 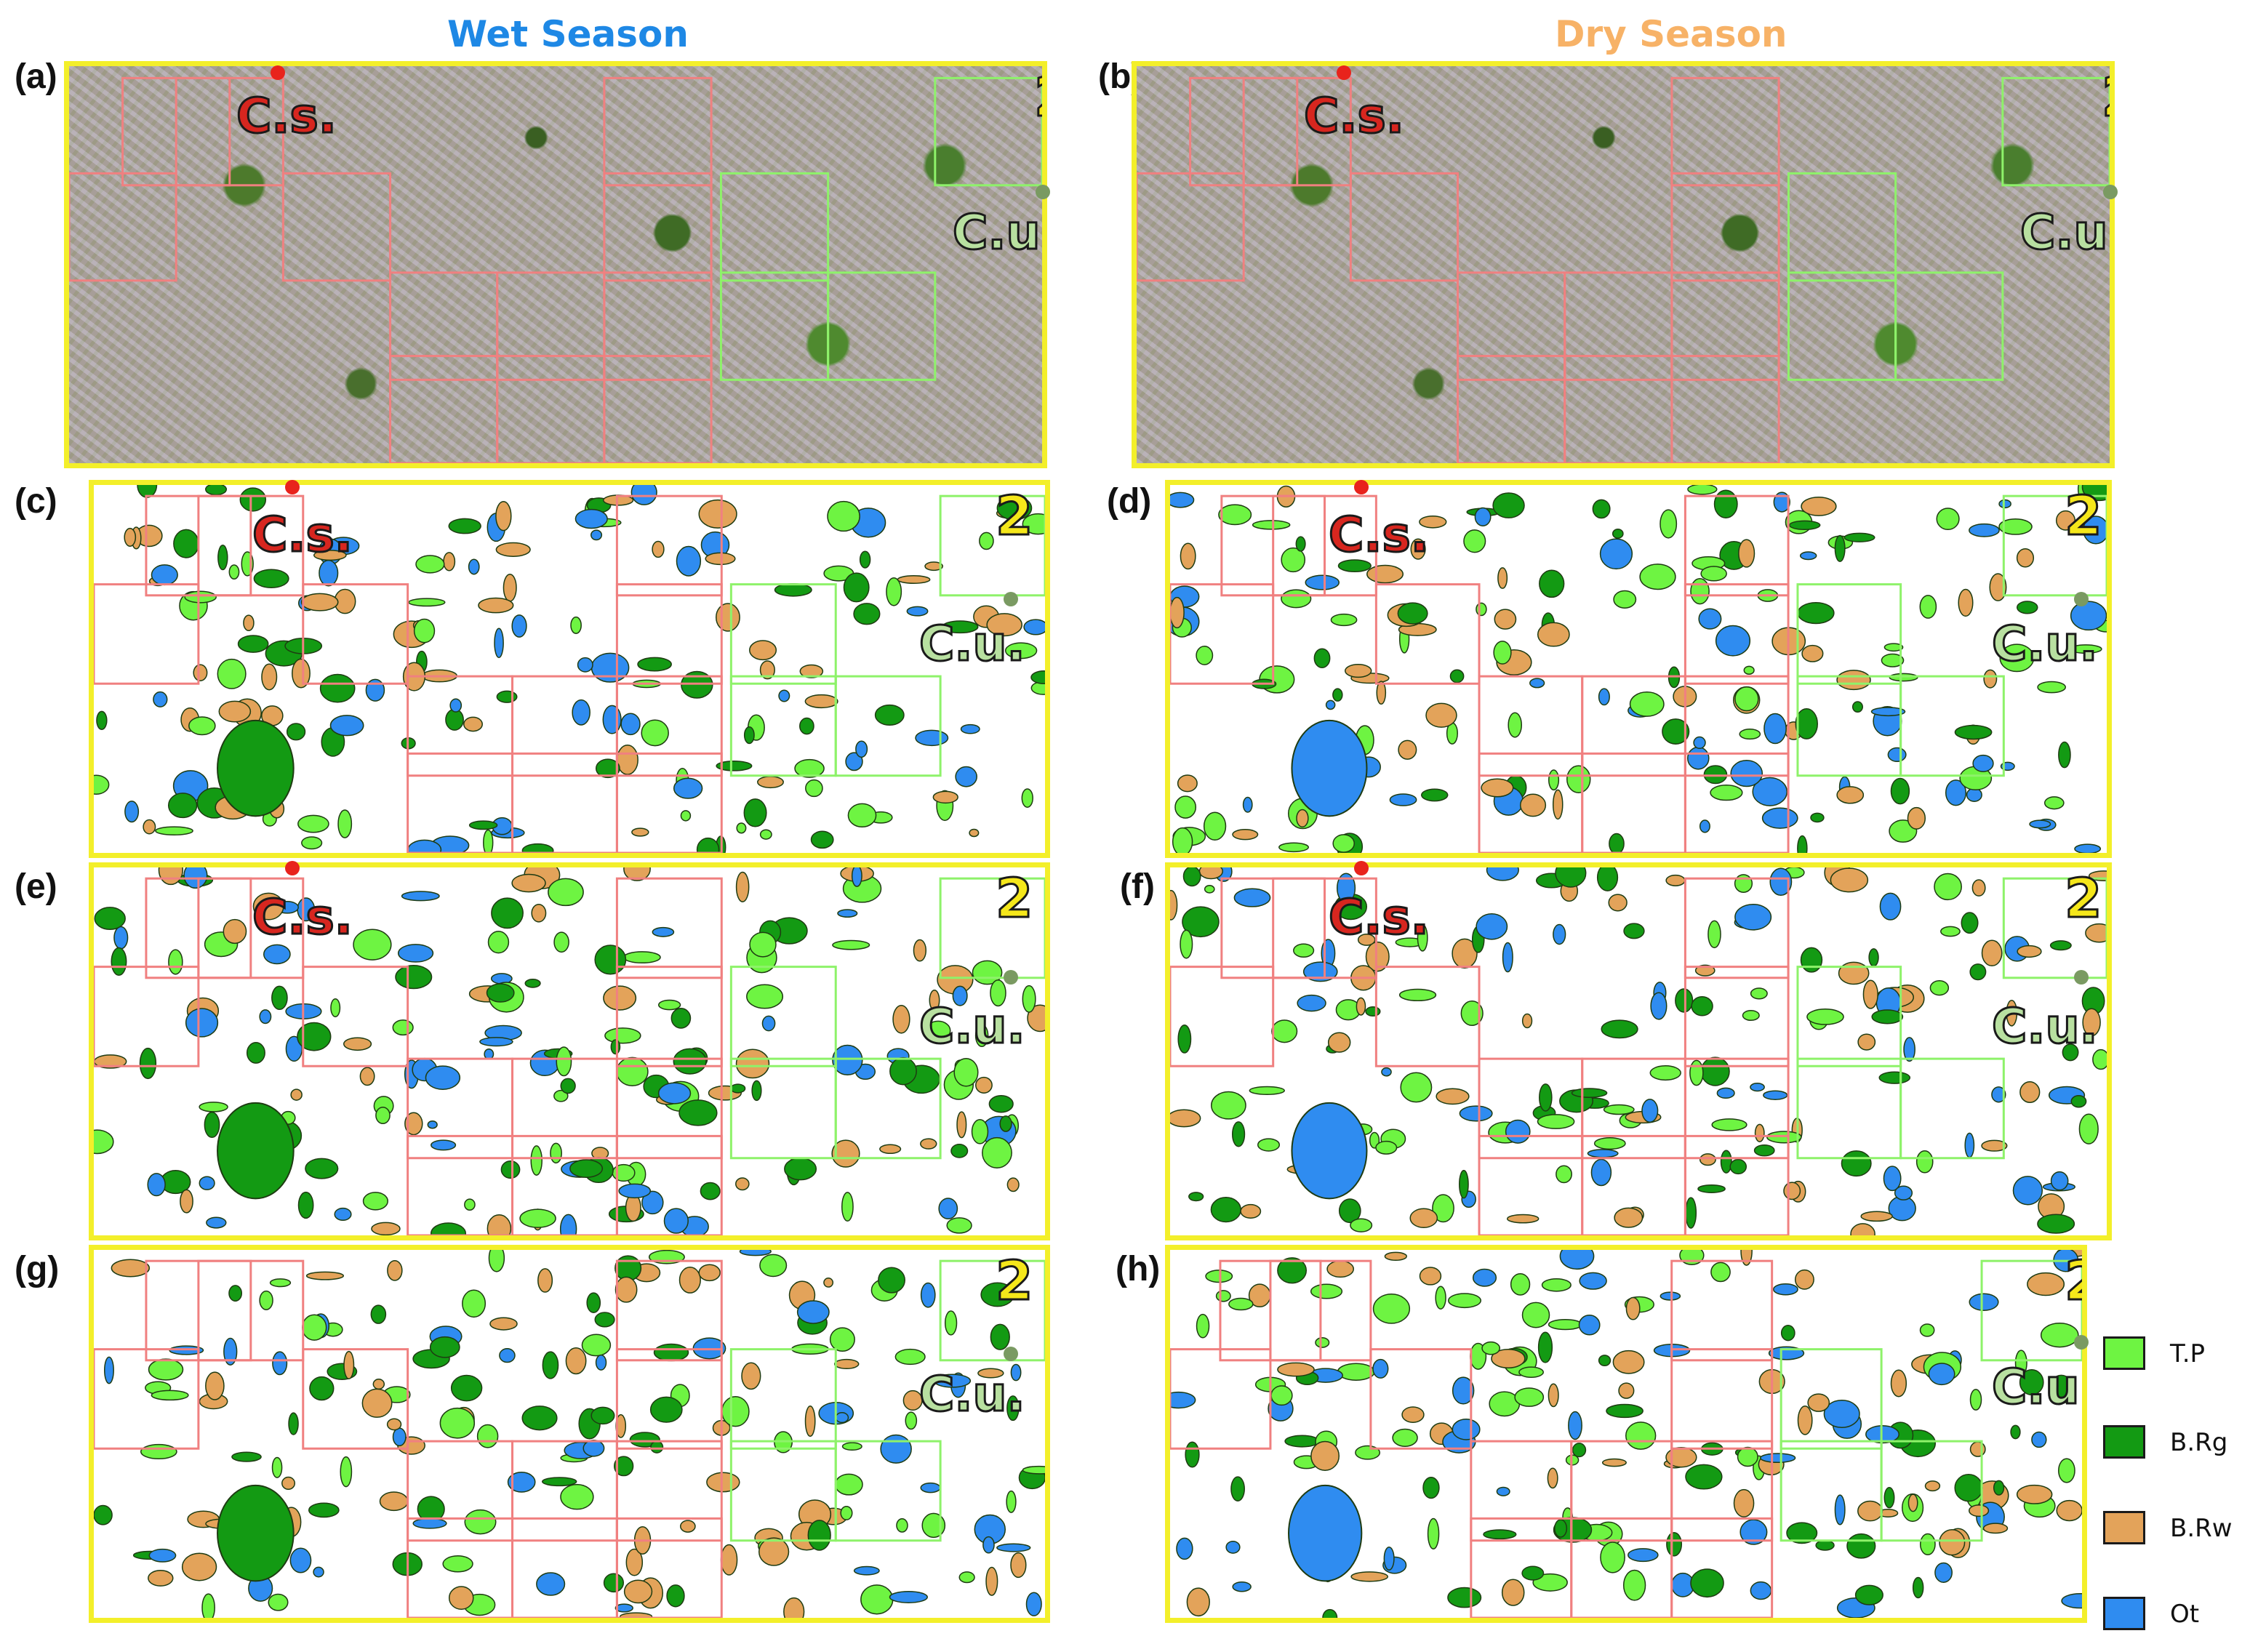 What do you see at coordinates (2110, 192) in the screenshot?
I see `cu-marker-b` at bounding box center [2110, 192].